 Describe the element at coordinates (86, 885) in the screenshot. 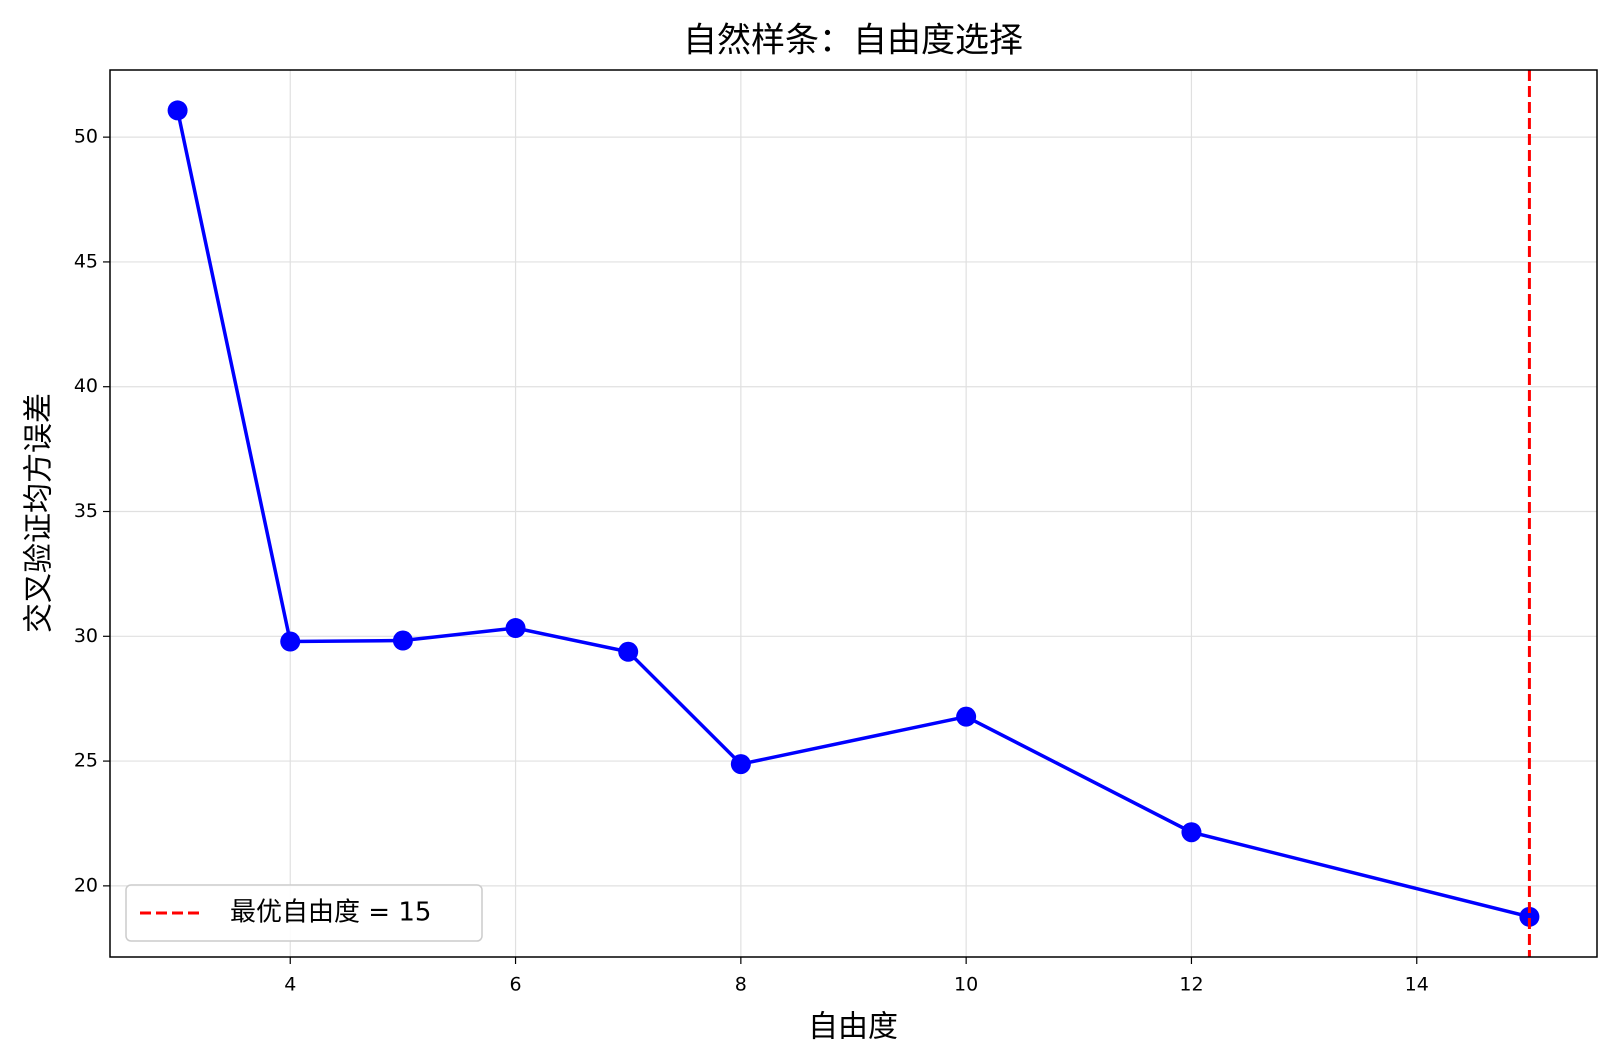

I see `y-tick-label: 20` at that location.